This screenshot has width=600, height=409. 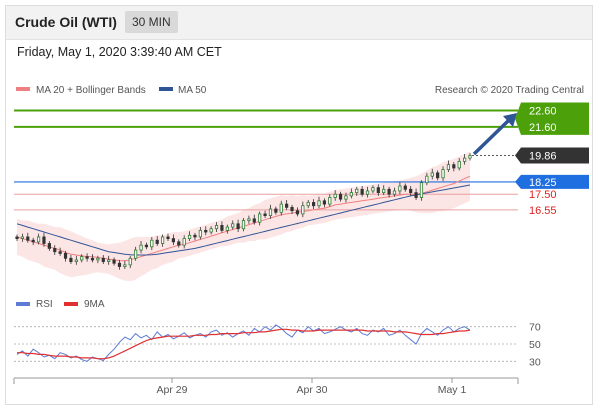 I want to click on x-axis-ticks: Apr 29 Apr 30 May 1, so click(x=311, y=387).